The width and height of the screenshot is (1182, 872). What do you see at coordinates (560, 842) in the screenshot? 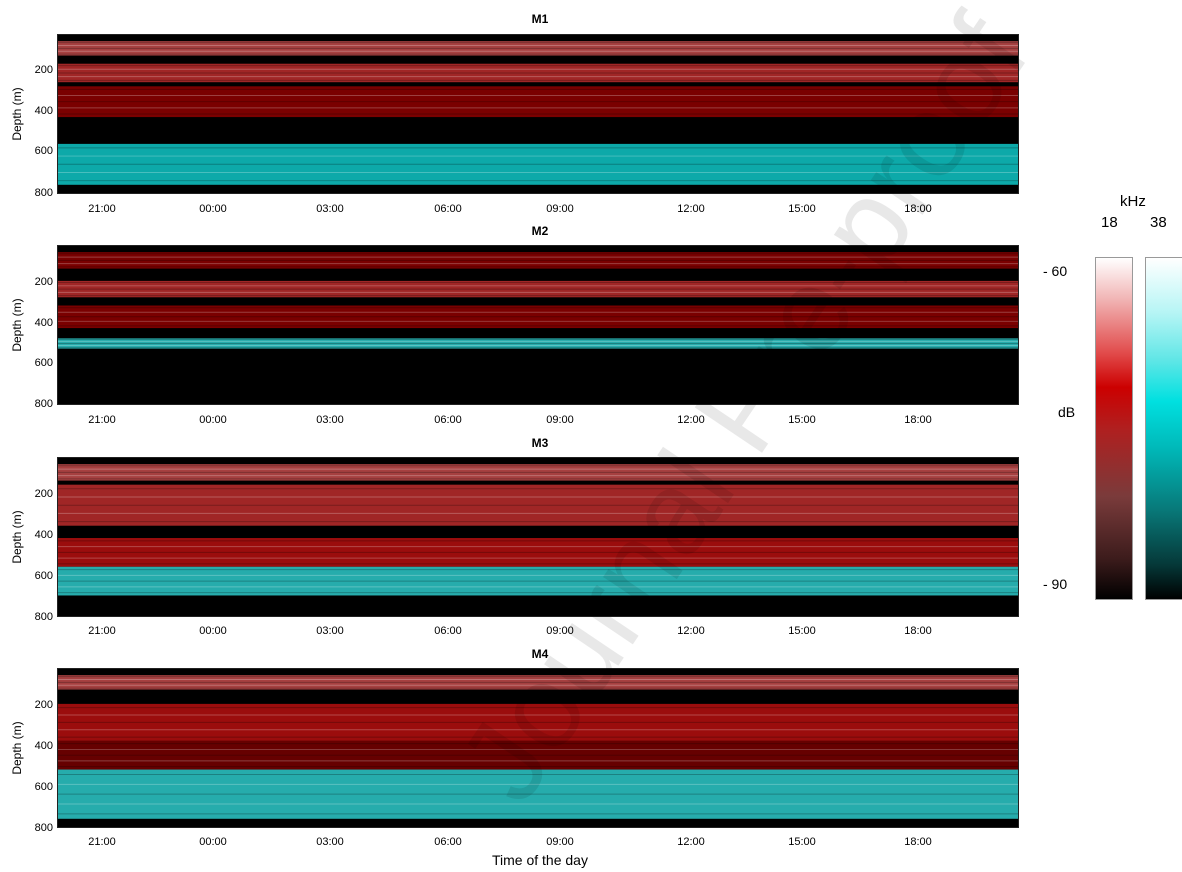
I see `xtick-m4-0900: 09:00` at bounding box center [560, 842].